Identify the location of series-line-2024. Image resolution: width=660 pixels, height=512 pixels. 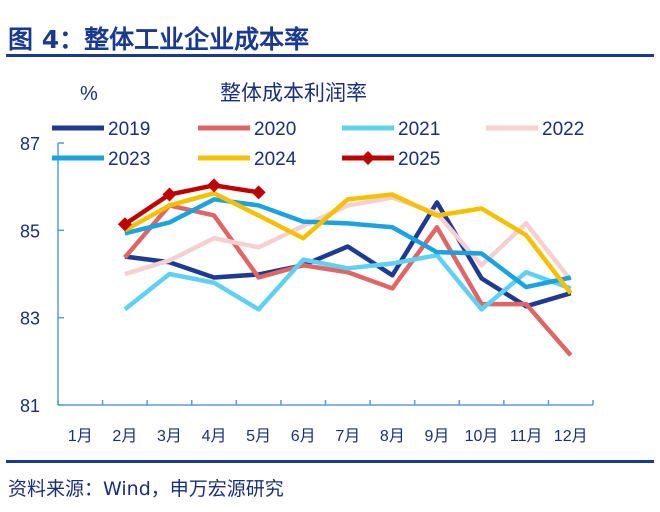
(348, 242).